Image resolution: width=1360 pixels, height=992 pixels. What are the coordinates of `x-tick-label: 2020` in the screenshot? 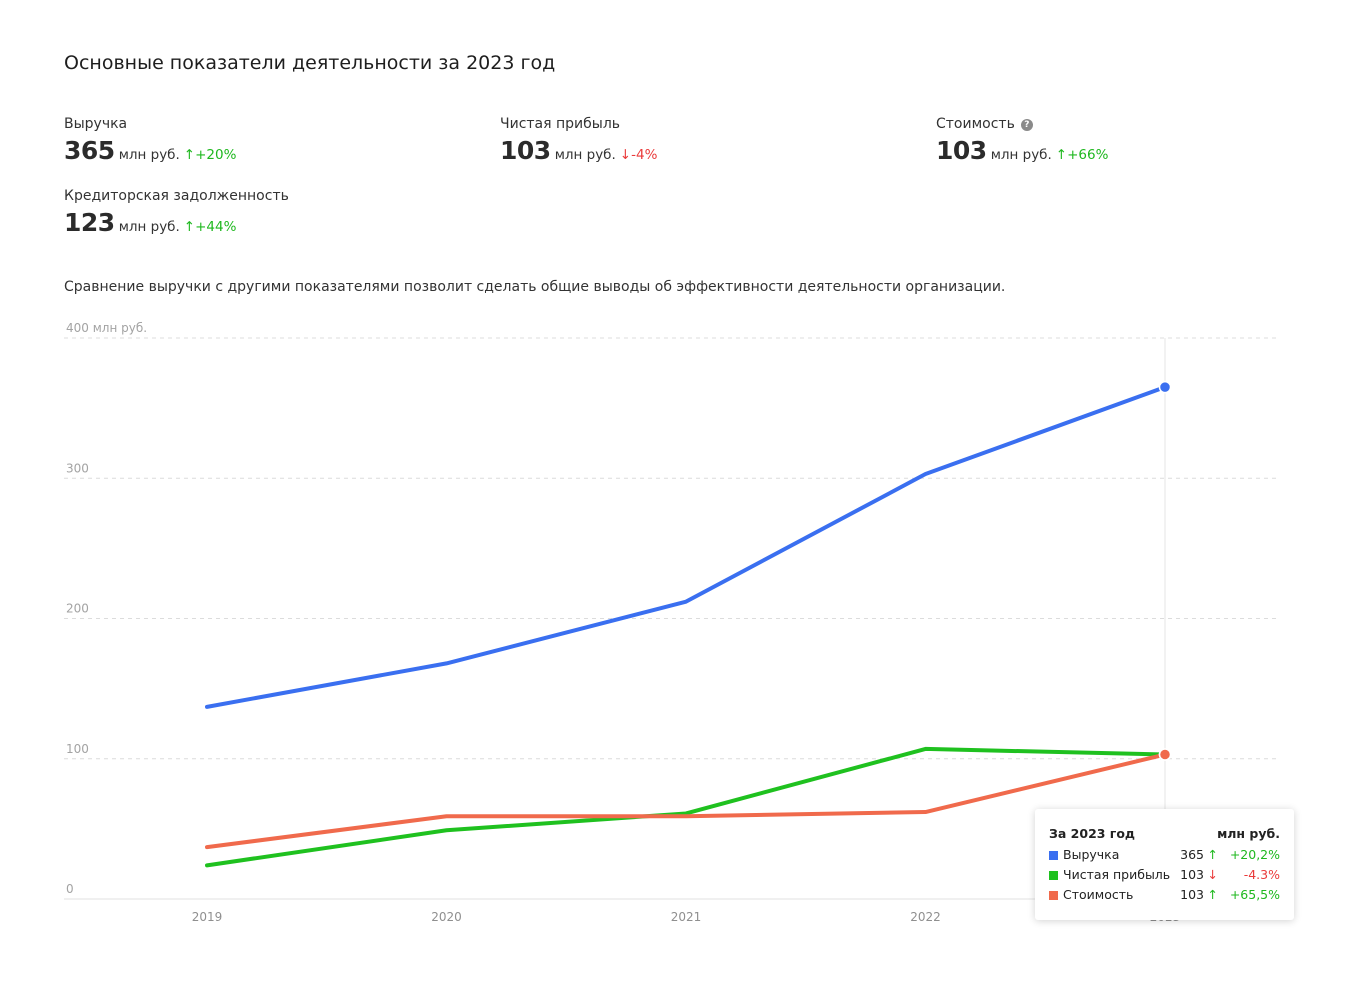 It's located at (446, 917).